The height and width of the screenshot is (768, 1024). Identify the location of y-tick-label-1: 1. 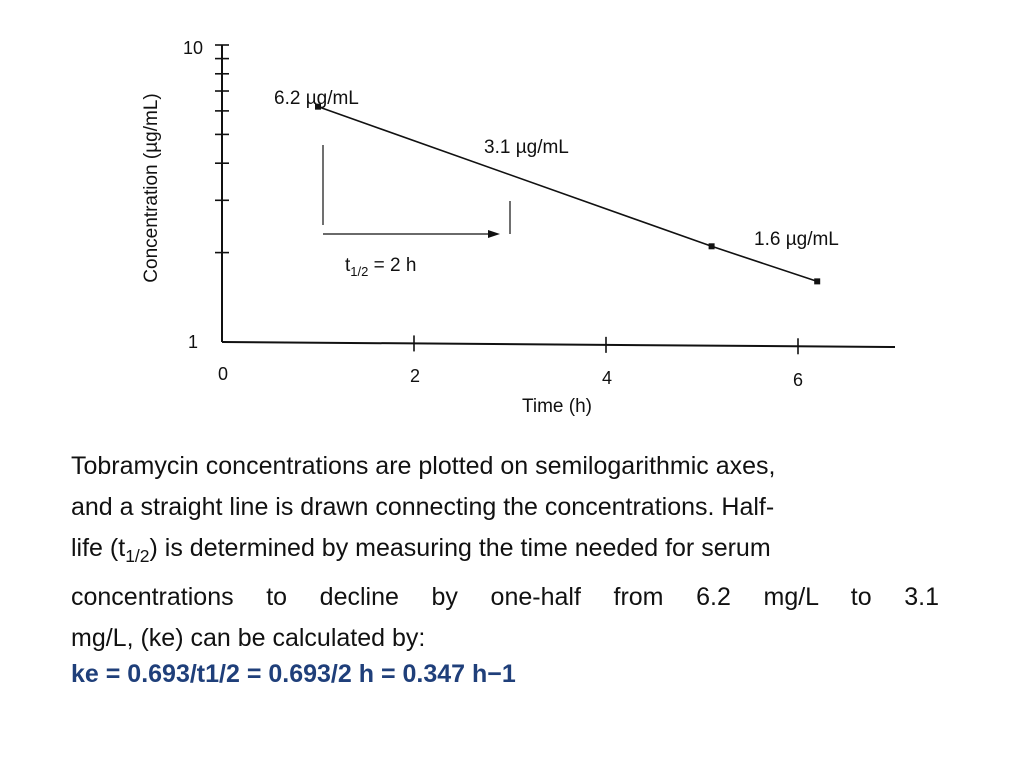
(193, 342).